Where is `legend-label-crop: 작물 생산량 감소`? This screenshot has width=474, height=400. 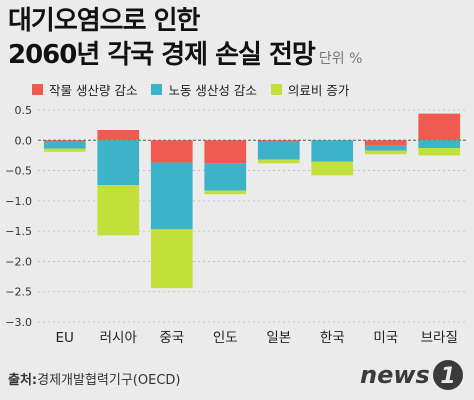
legend-label-crop: 작물 생산량 감소 is located at coordinates (93, 90).